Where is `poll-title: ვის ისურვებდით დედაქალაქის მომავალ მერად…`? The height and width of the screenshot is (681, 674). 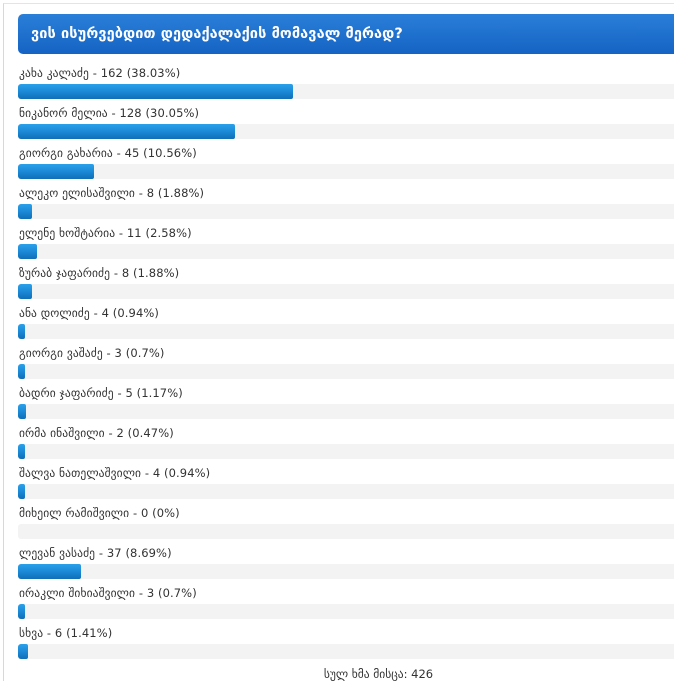
poll-title: ვის ისურვებდით დედაქალაქის მომავალ მერად… is located at coordinates (217, 34).